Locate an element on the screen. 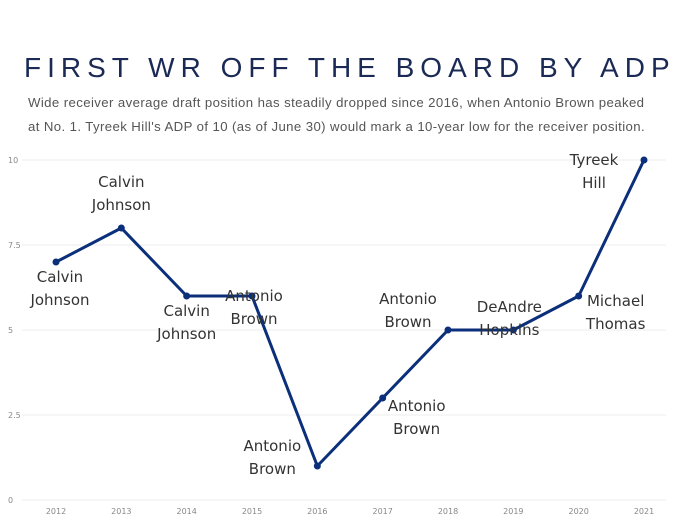 This screenshot has width=700, height=525. y-tick-label: 10 is located at coordinates (13, 160).